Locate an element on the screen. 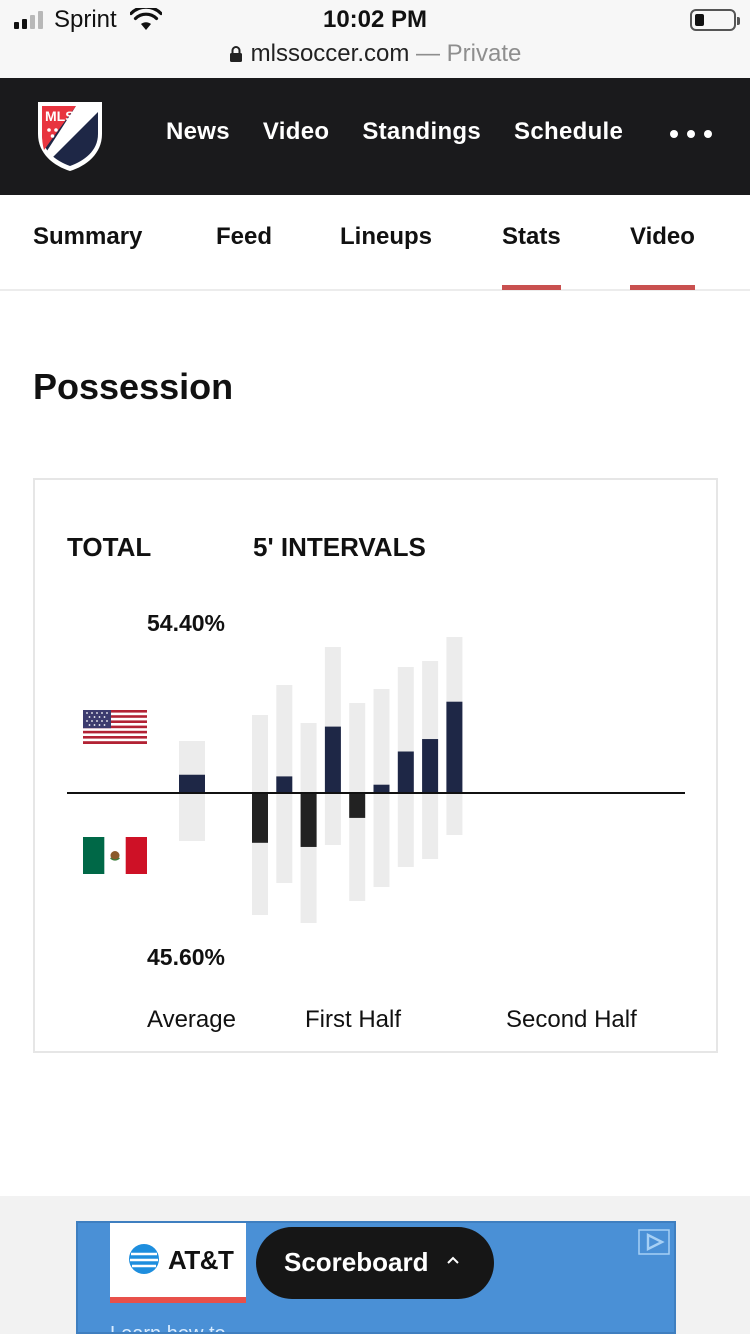 This screenshot has width=750, height=1334. scoreboard-toggle-button: Scoreboard is located at coordinates (375, 1263).